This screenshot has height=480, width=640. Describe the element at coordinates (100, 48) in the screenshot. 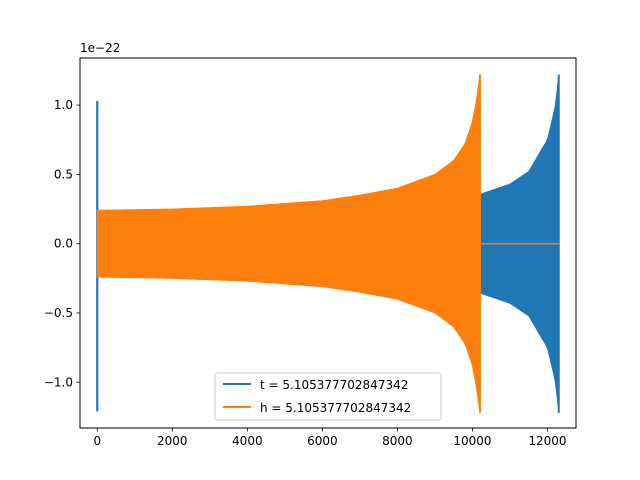

I see `y-offset-label: 1e−22` at that location.